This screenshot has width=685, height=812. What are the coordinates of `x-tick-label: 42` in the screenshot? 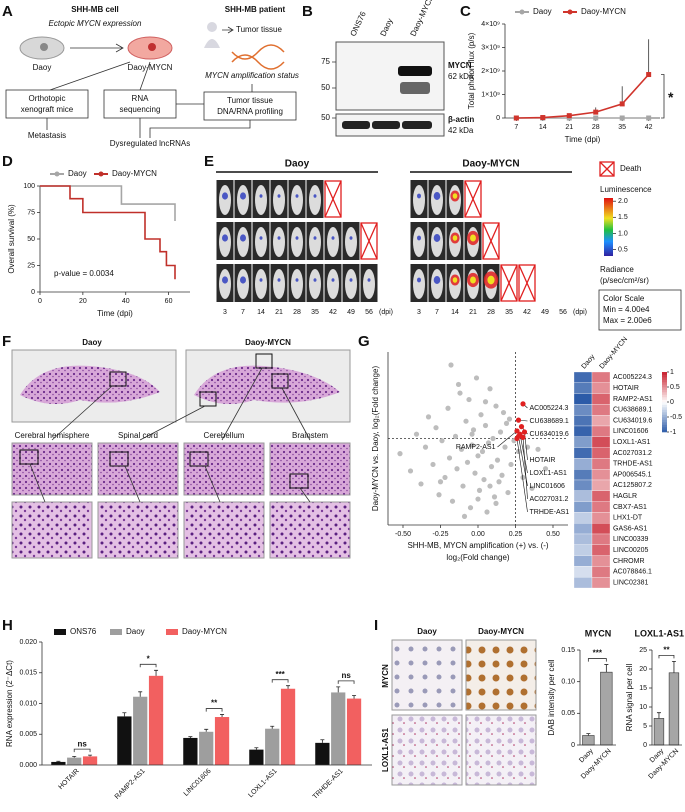 It's located at (649, 127).